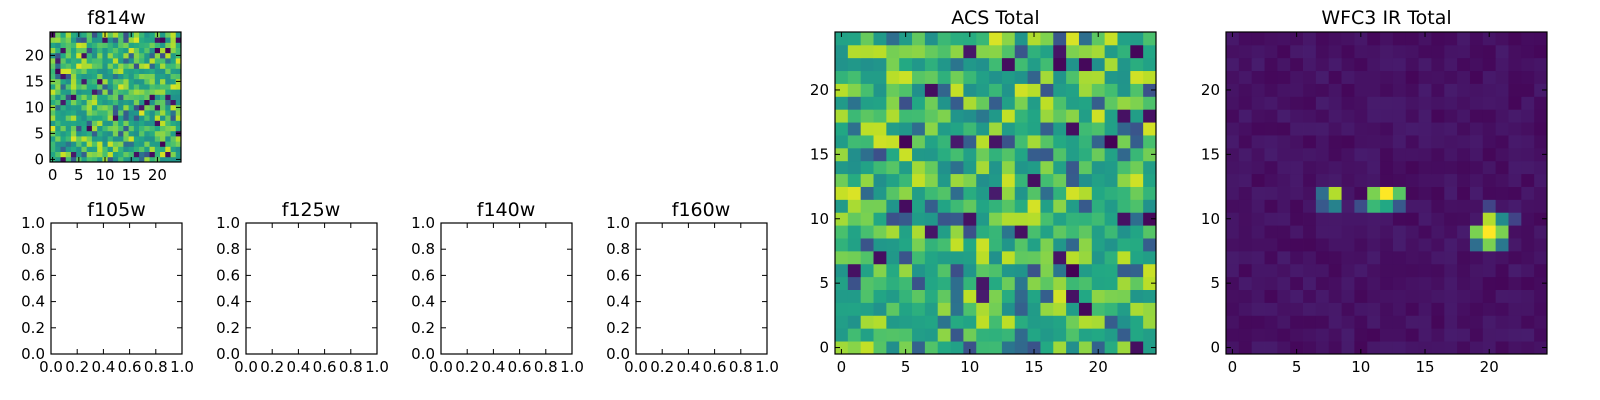 The height and width of the screenshot is (400, 1600). Describe the element at coordinates (325, 367) in the screenshot. I see `x-tick-label: 0.6` at that location.